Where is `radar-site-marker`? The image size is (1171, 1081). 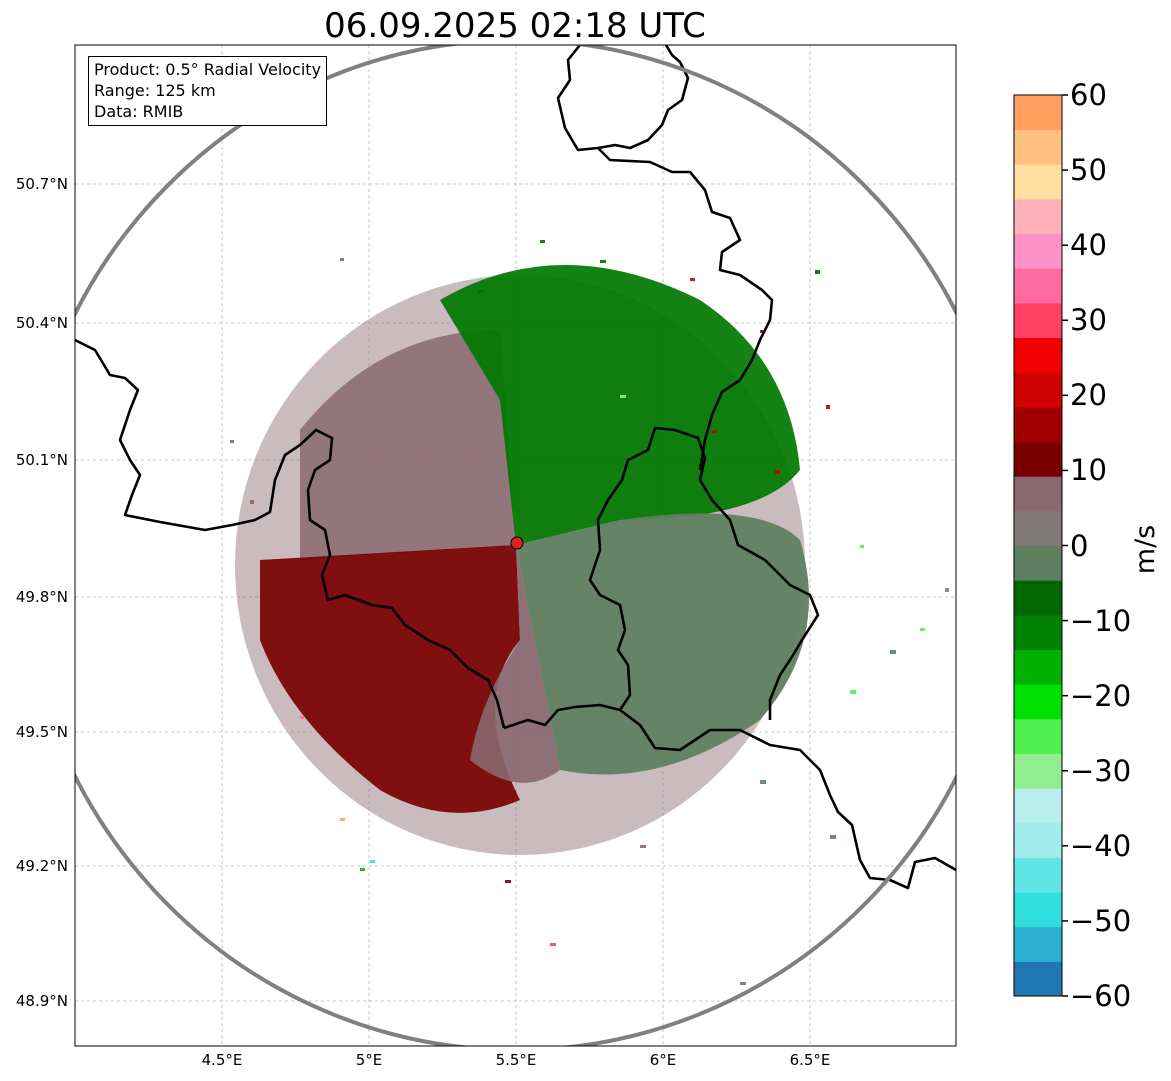 radar-site-marker is located at coordinates (517, 543).